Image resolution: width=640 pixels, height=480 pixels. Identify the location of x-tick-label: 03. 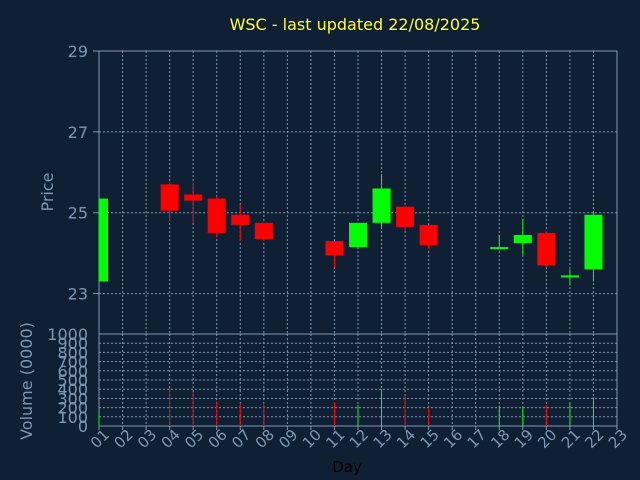
(147, 439).